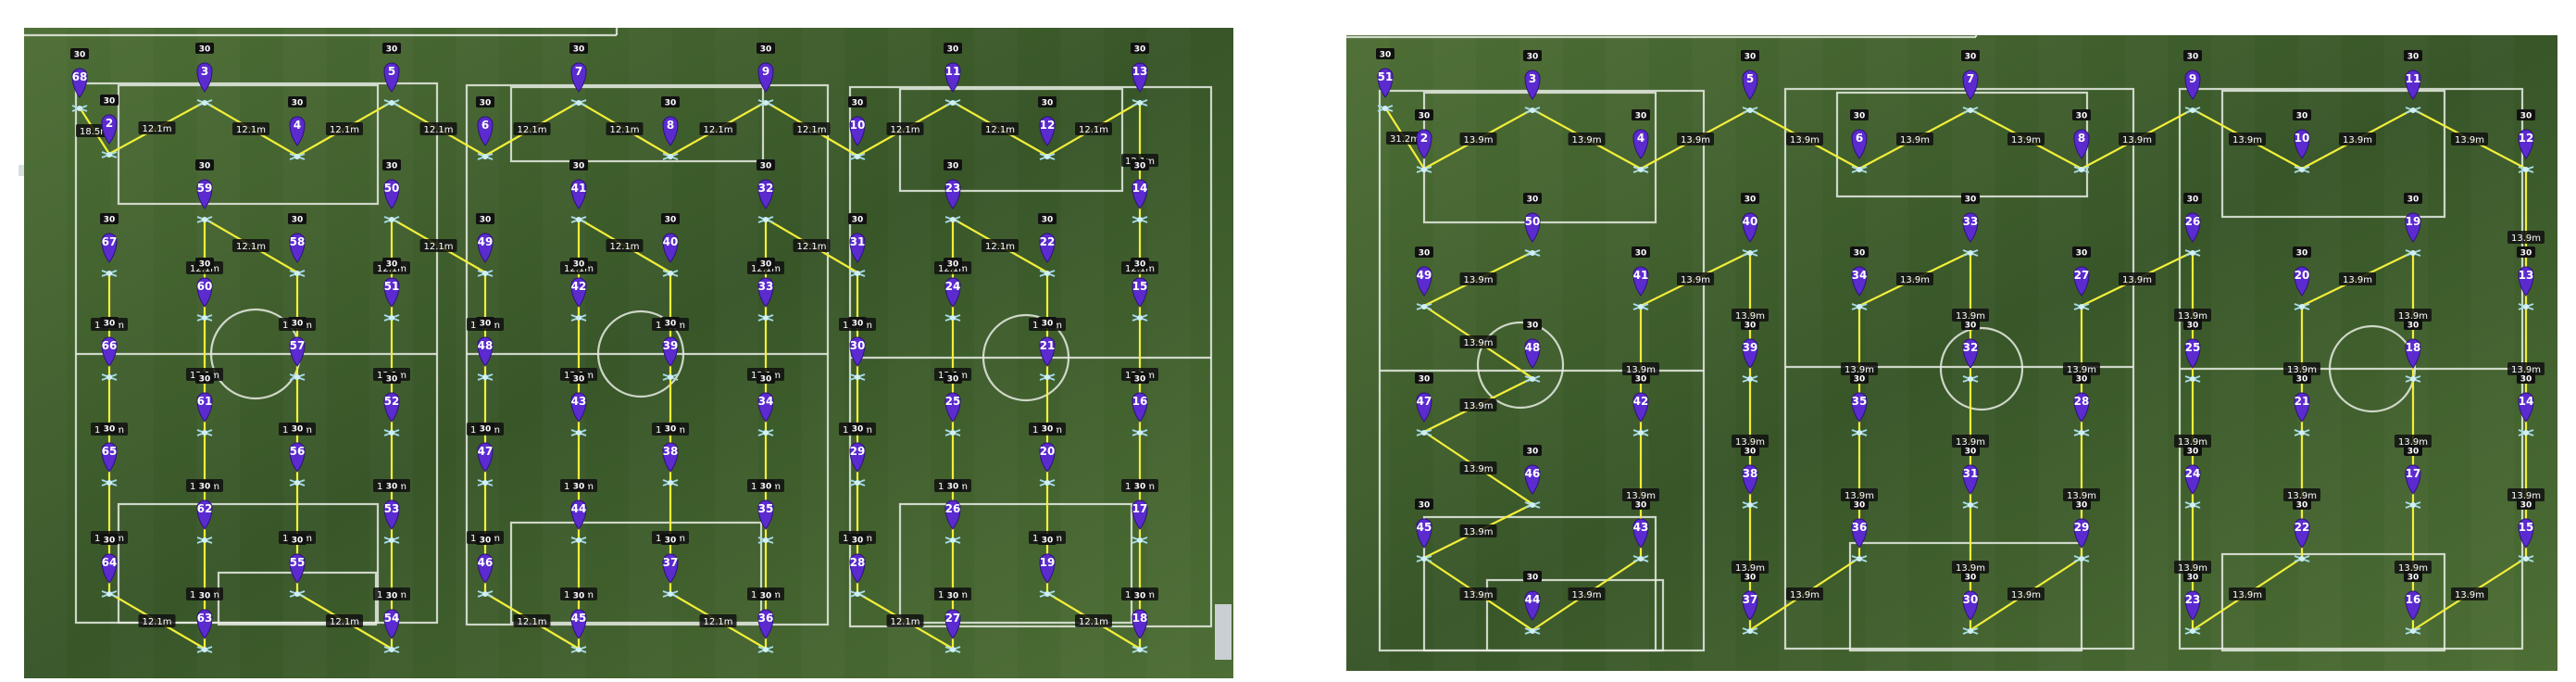  I want to click on waypoint-38: 30 38, so click(670, 454).